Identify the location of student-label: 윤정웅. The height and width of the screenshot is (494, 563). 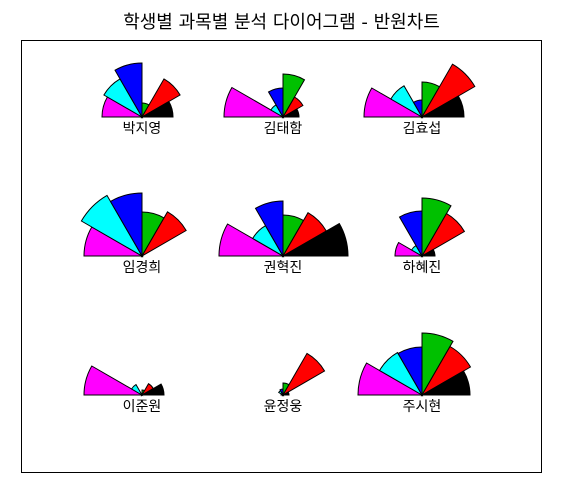
(283, 407).